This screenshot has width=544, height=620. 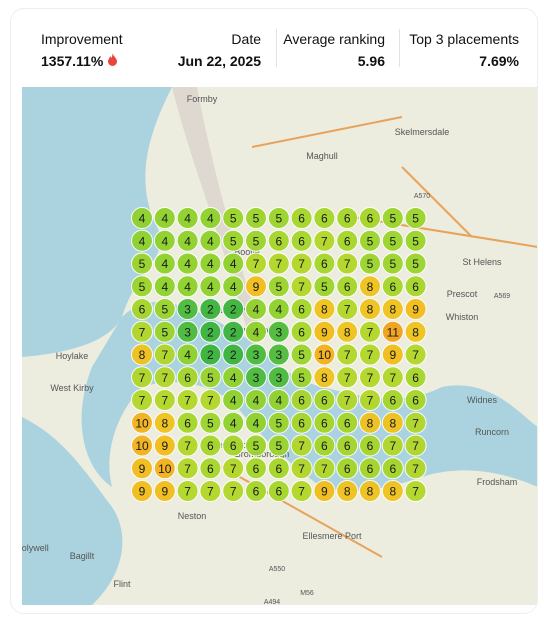 What do you see at coordinates (322, 156) in the screenshot?
I see `place-label: Maghull` at bounding box center [322, 156].